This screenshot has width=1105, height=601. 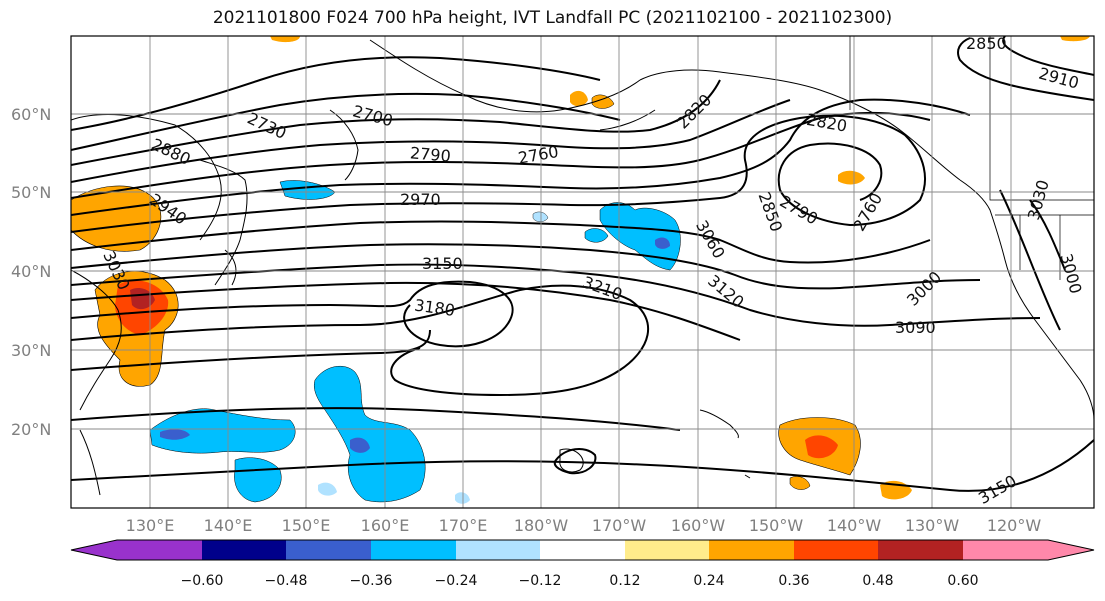 What do you see at coordinates (932, 525) in the screenshot?
I see `lon-label-130w: 130°W` at bounding box center [932, 525].